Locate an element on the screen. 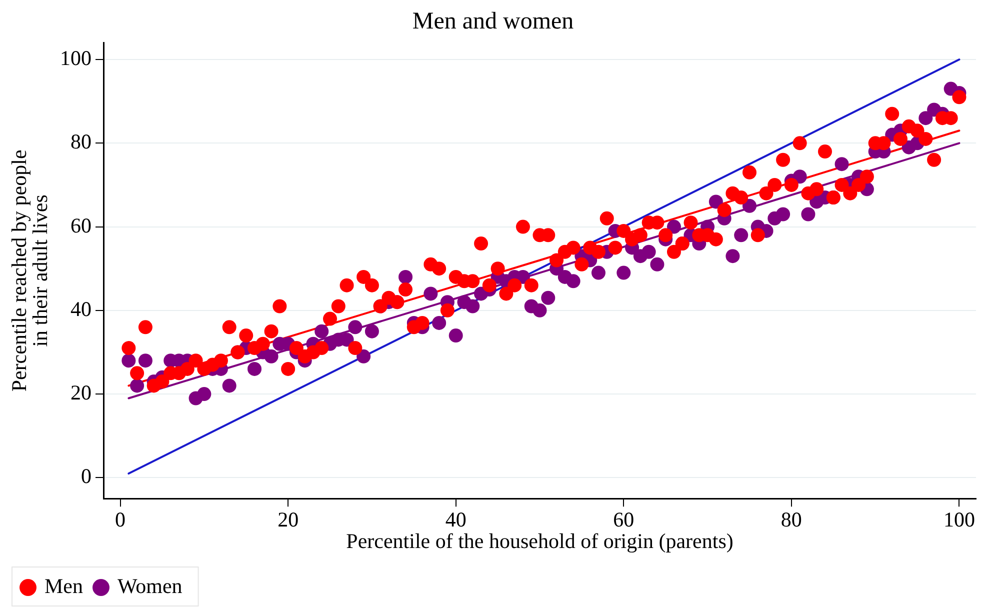 This screenshot has height=612, width=984. y-tick-label: 60 is located at coordinates (81, 225).